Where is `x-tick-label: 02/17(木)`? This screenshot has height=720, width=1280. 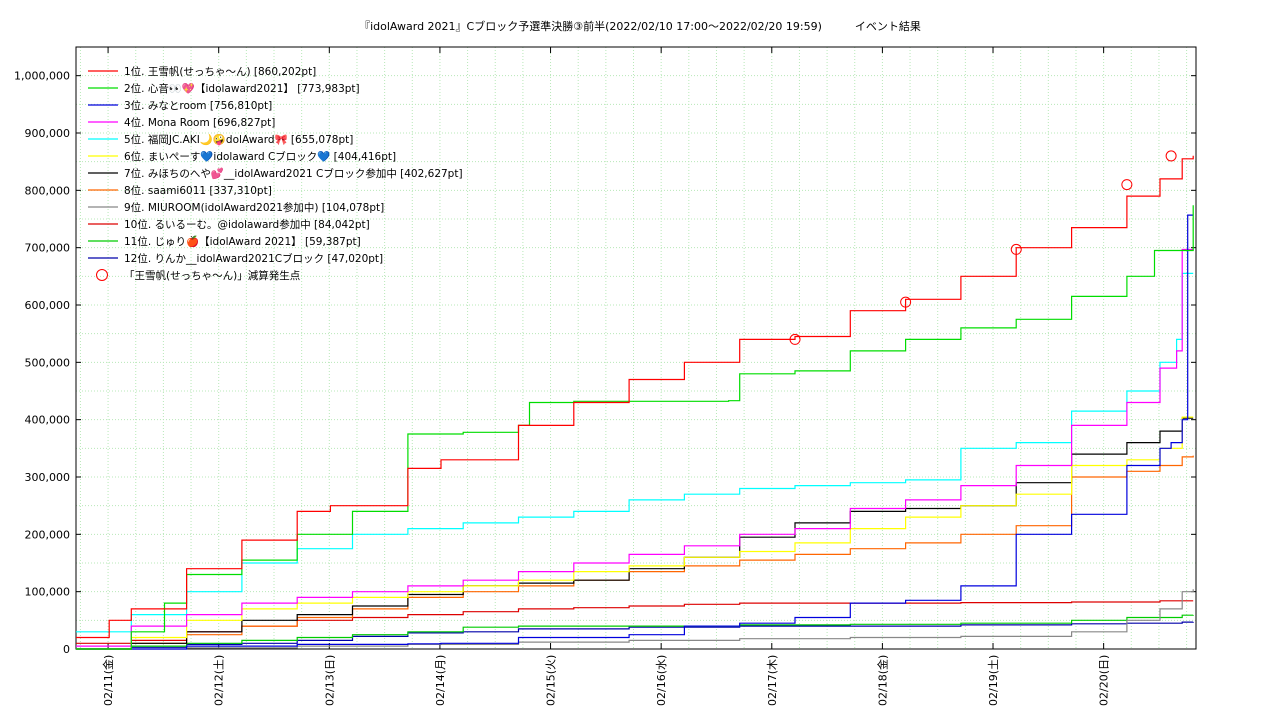
x-tick-label: 02/17(木) is located at coordinates (772, 680).